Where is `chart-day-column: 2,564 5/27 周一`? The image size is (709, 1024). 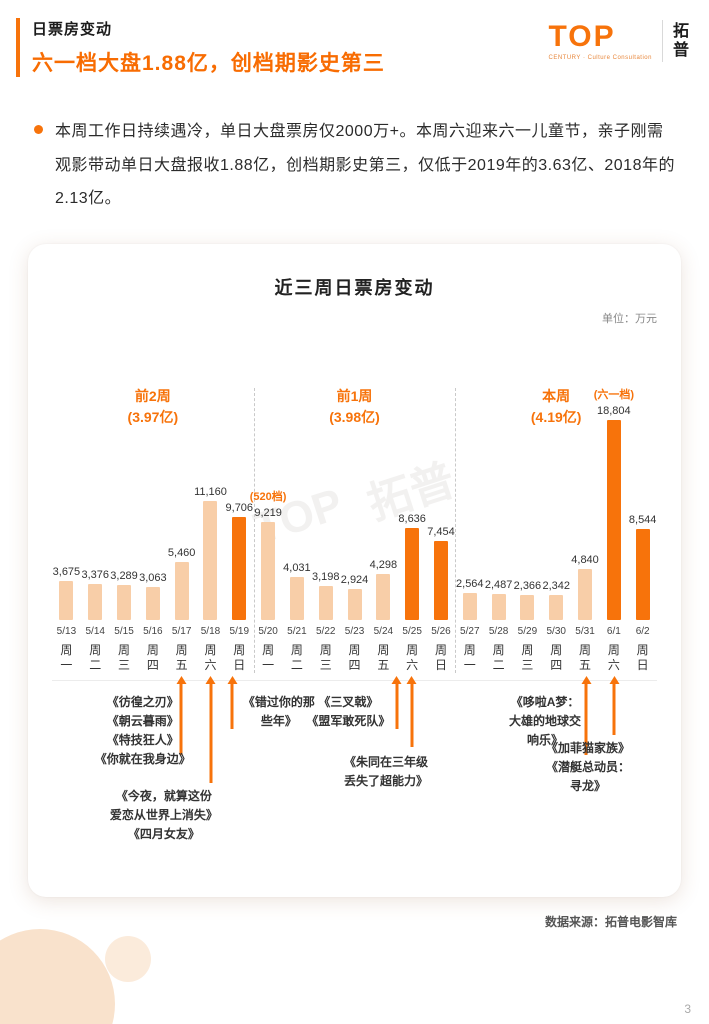
chart-day-column: 2,564 5/27 周一 is located at coordinates (469, 529).